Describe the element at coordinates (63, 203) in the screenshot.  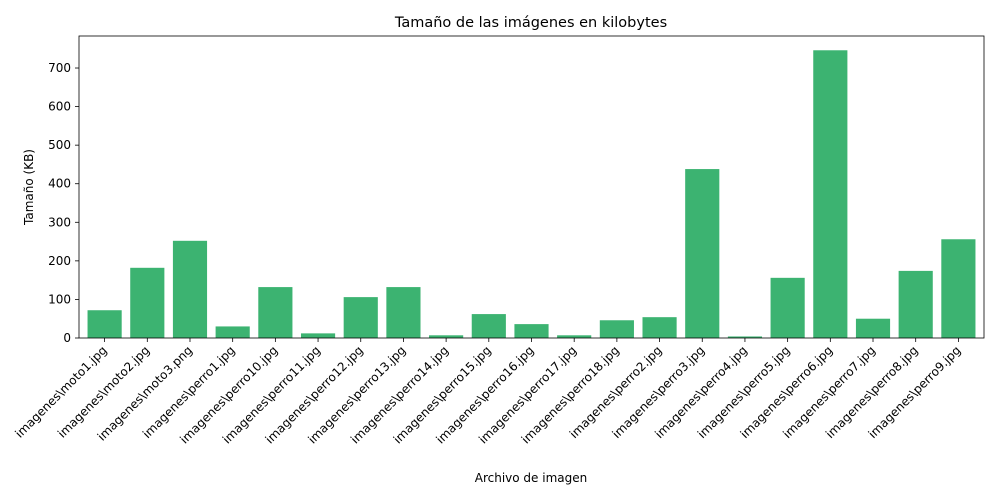
I see `y-axis: 0 100 200 300 400 500 600 700` at that location.